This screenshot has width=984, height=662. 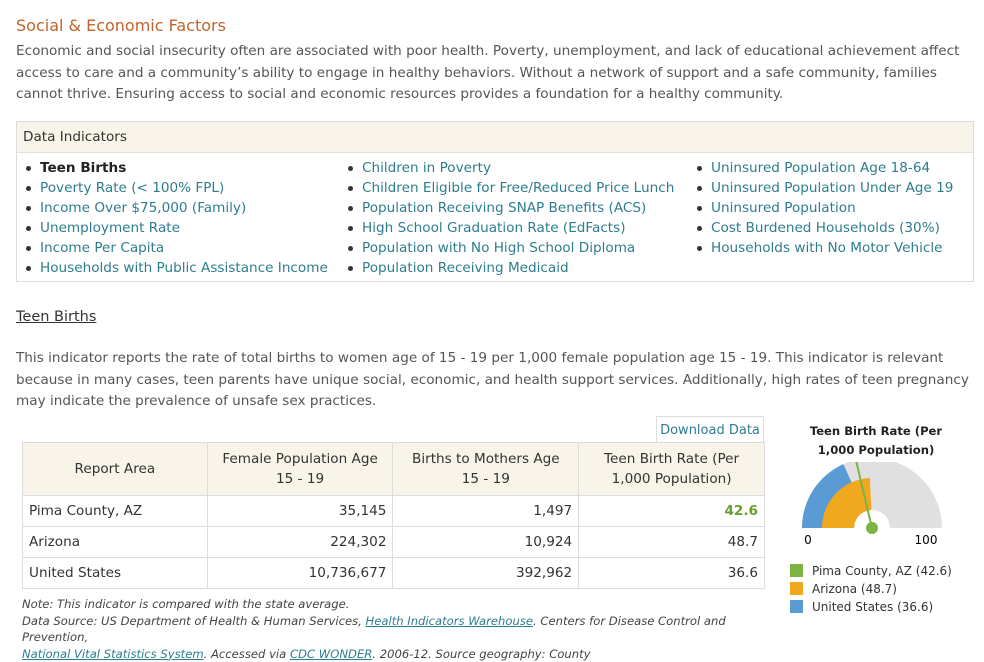 I want to click on indicator-item: Households with Public Assistance Income, so click(x=172, y=268).